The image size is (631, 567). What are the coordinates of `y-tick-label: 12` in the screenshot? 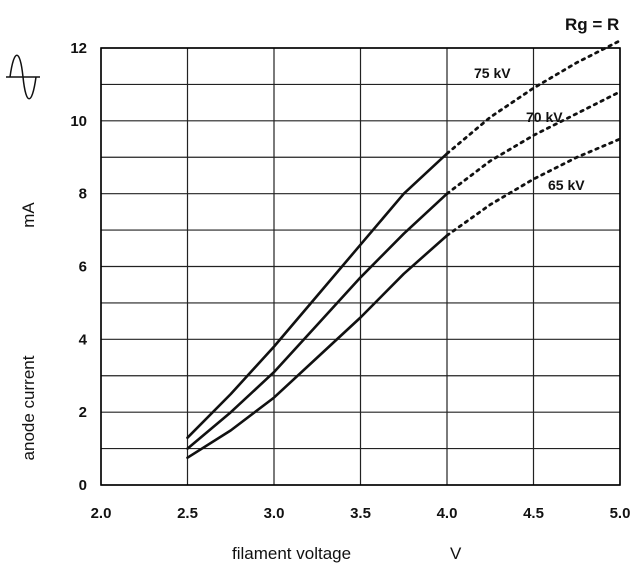 It's located at (78, 48).